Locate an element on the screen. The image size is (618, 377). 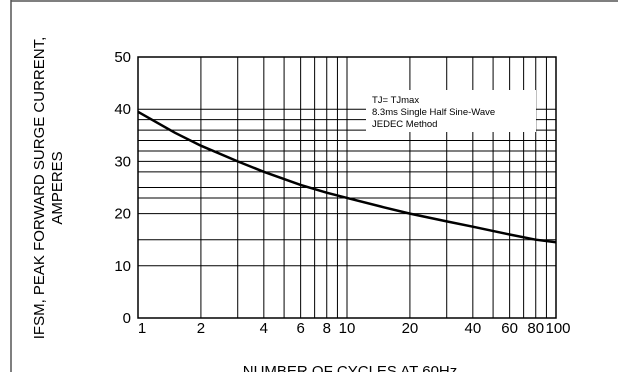
y-axis-title-line-2: AMPERES is located at coordinates (57, 187).